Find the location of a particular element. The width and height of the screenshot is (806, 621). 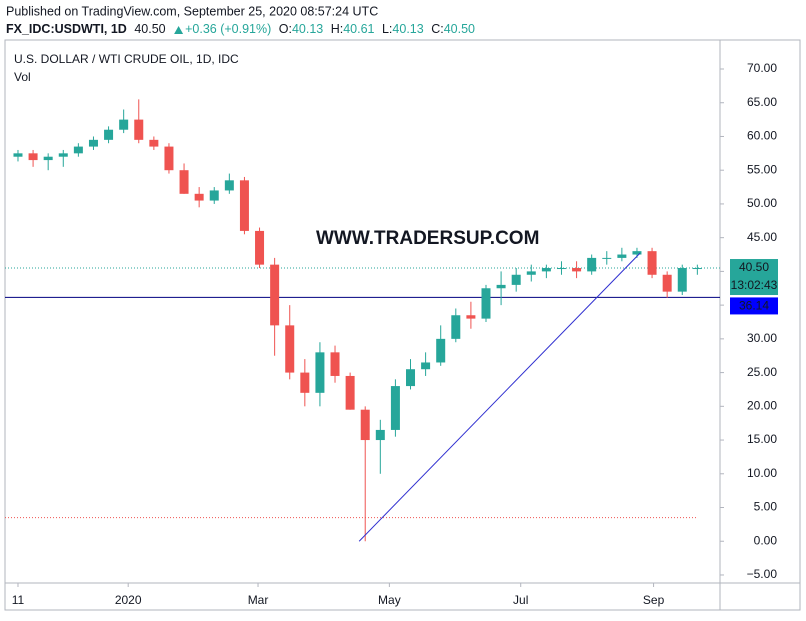

y-tick-label: 70.00 is located at coordinates (762, 68).